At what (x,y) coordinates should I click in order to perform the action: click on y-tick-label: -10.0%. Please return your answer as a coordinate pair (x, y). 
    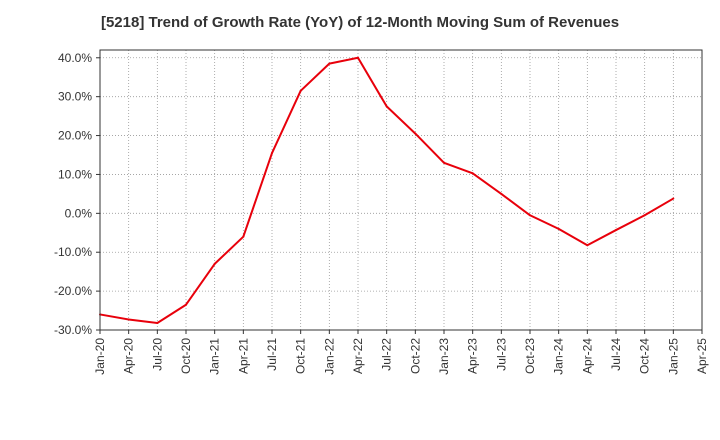
    Looking at the image, I should click on (73, 252).